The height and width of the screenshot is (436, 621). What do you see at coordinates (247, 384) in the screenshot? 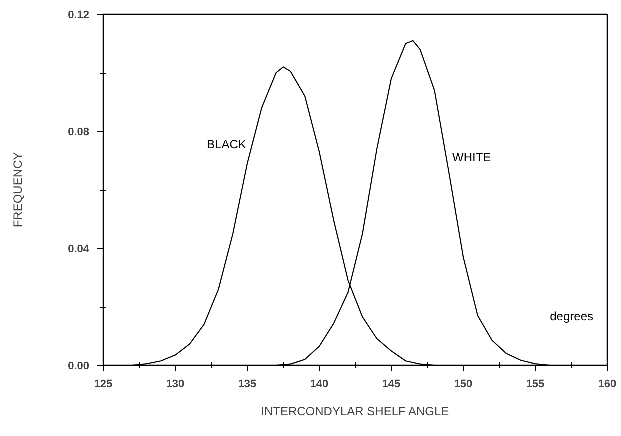
I see `x-tick-label: 135` at bounding box center [247, 384].